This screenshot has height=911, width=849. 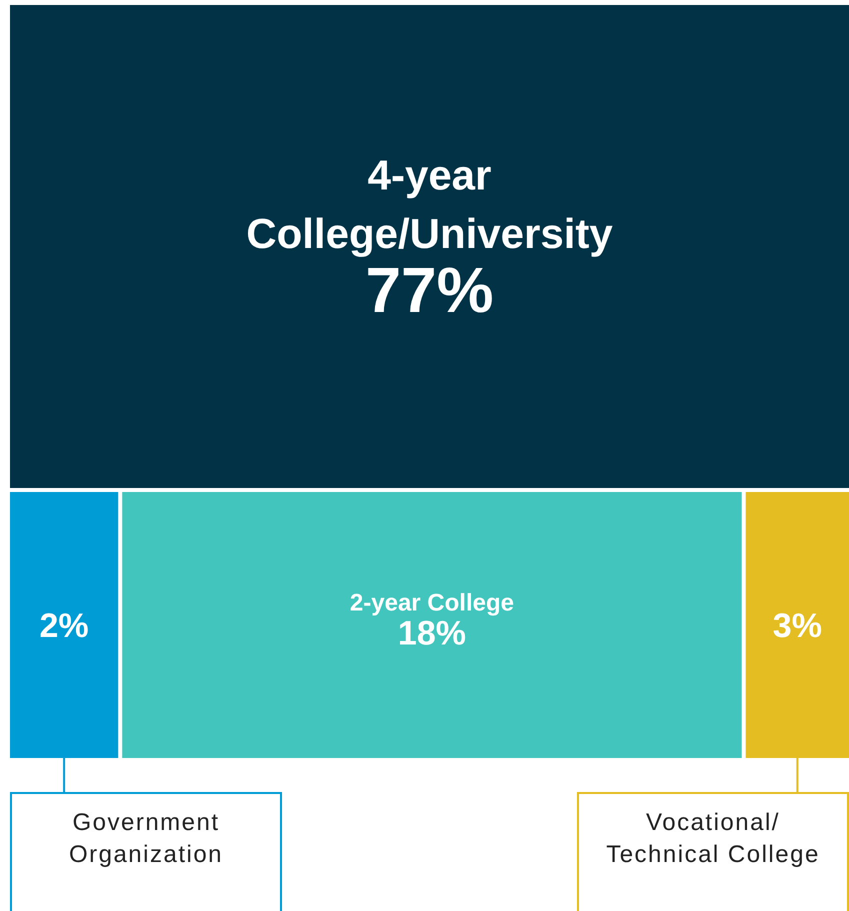 I want to click on data-label: 3%, so click(x=797, y=626).